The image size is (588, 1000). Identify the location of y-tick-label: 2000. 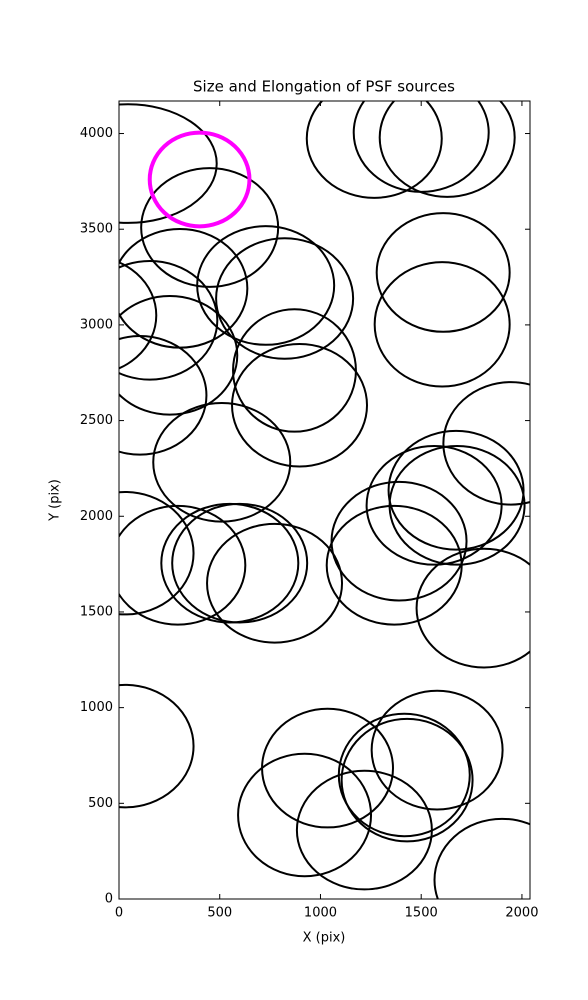
(96, 516).